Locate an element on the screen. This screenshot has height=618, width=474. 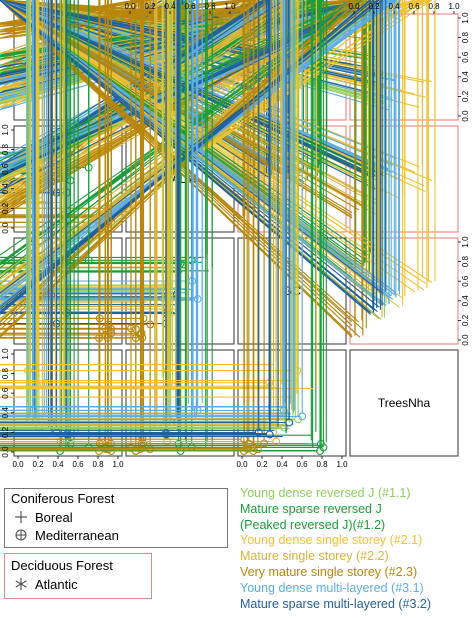
coniferous-legend: Coniferous Forest Boreal Mediterranean is located at coordinates (116, 518).